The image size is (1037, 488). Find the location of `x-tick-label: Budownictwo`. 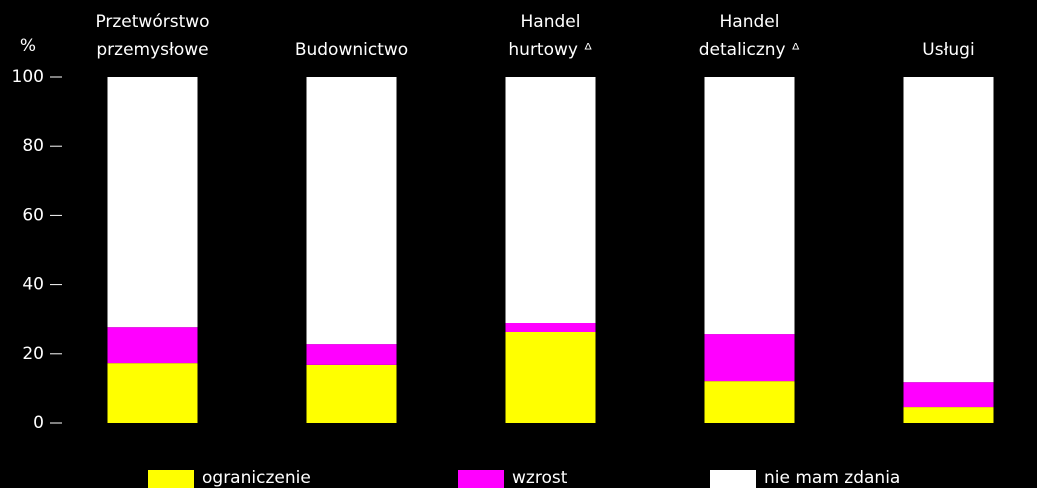

x-tick-label: Budownictwo is located at coordinates (351, 50).